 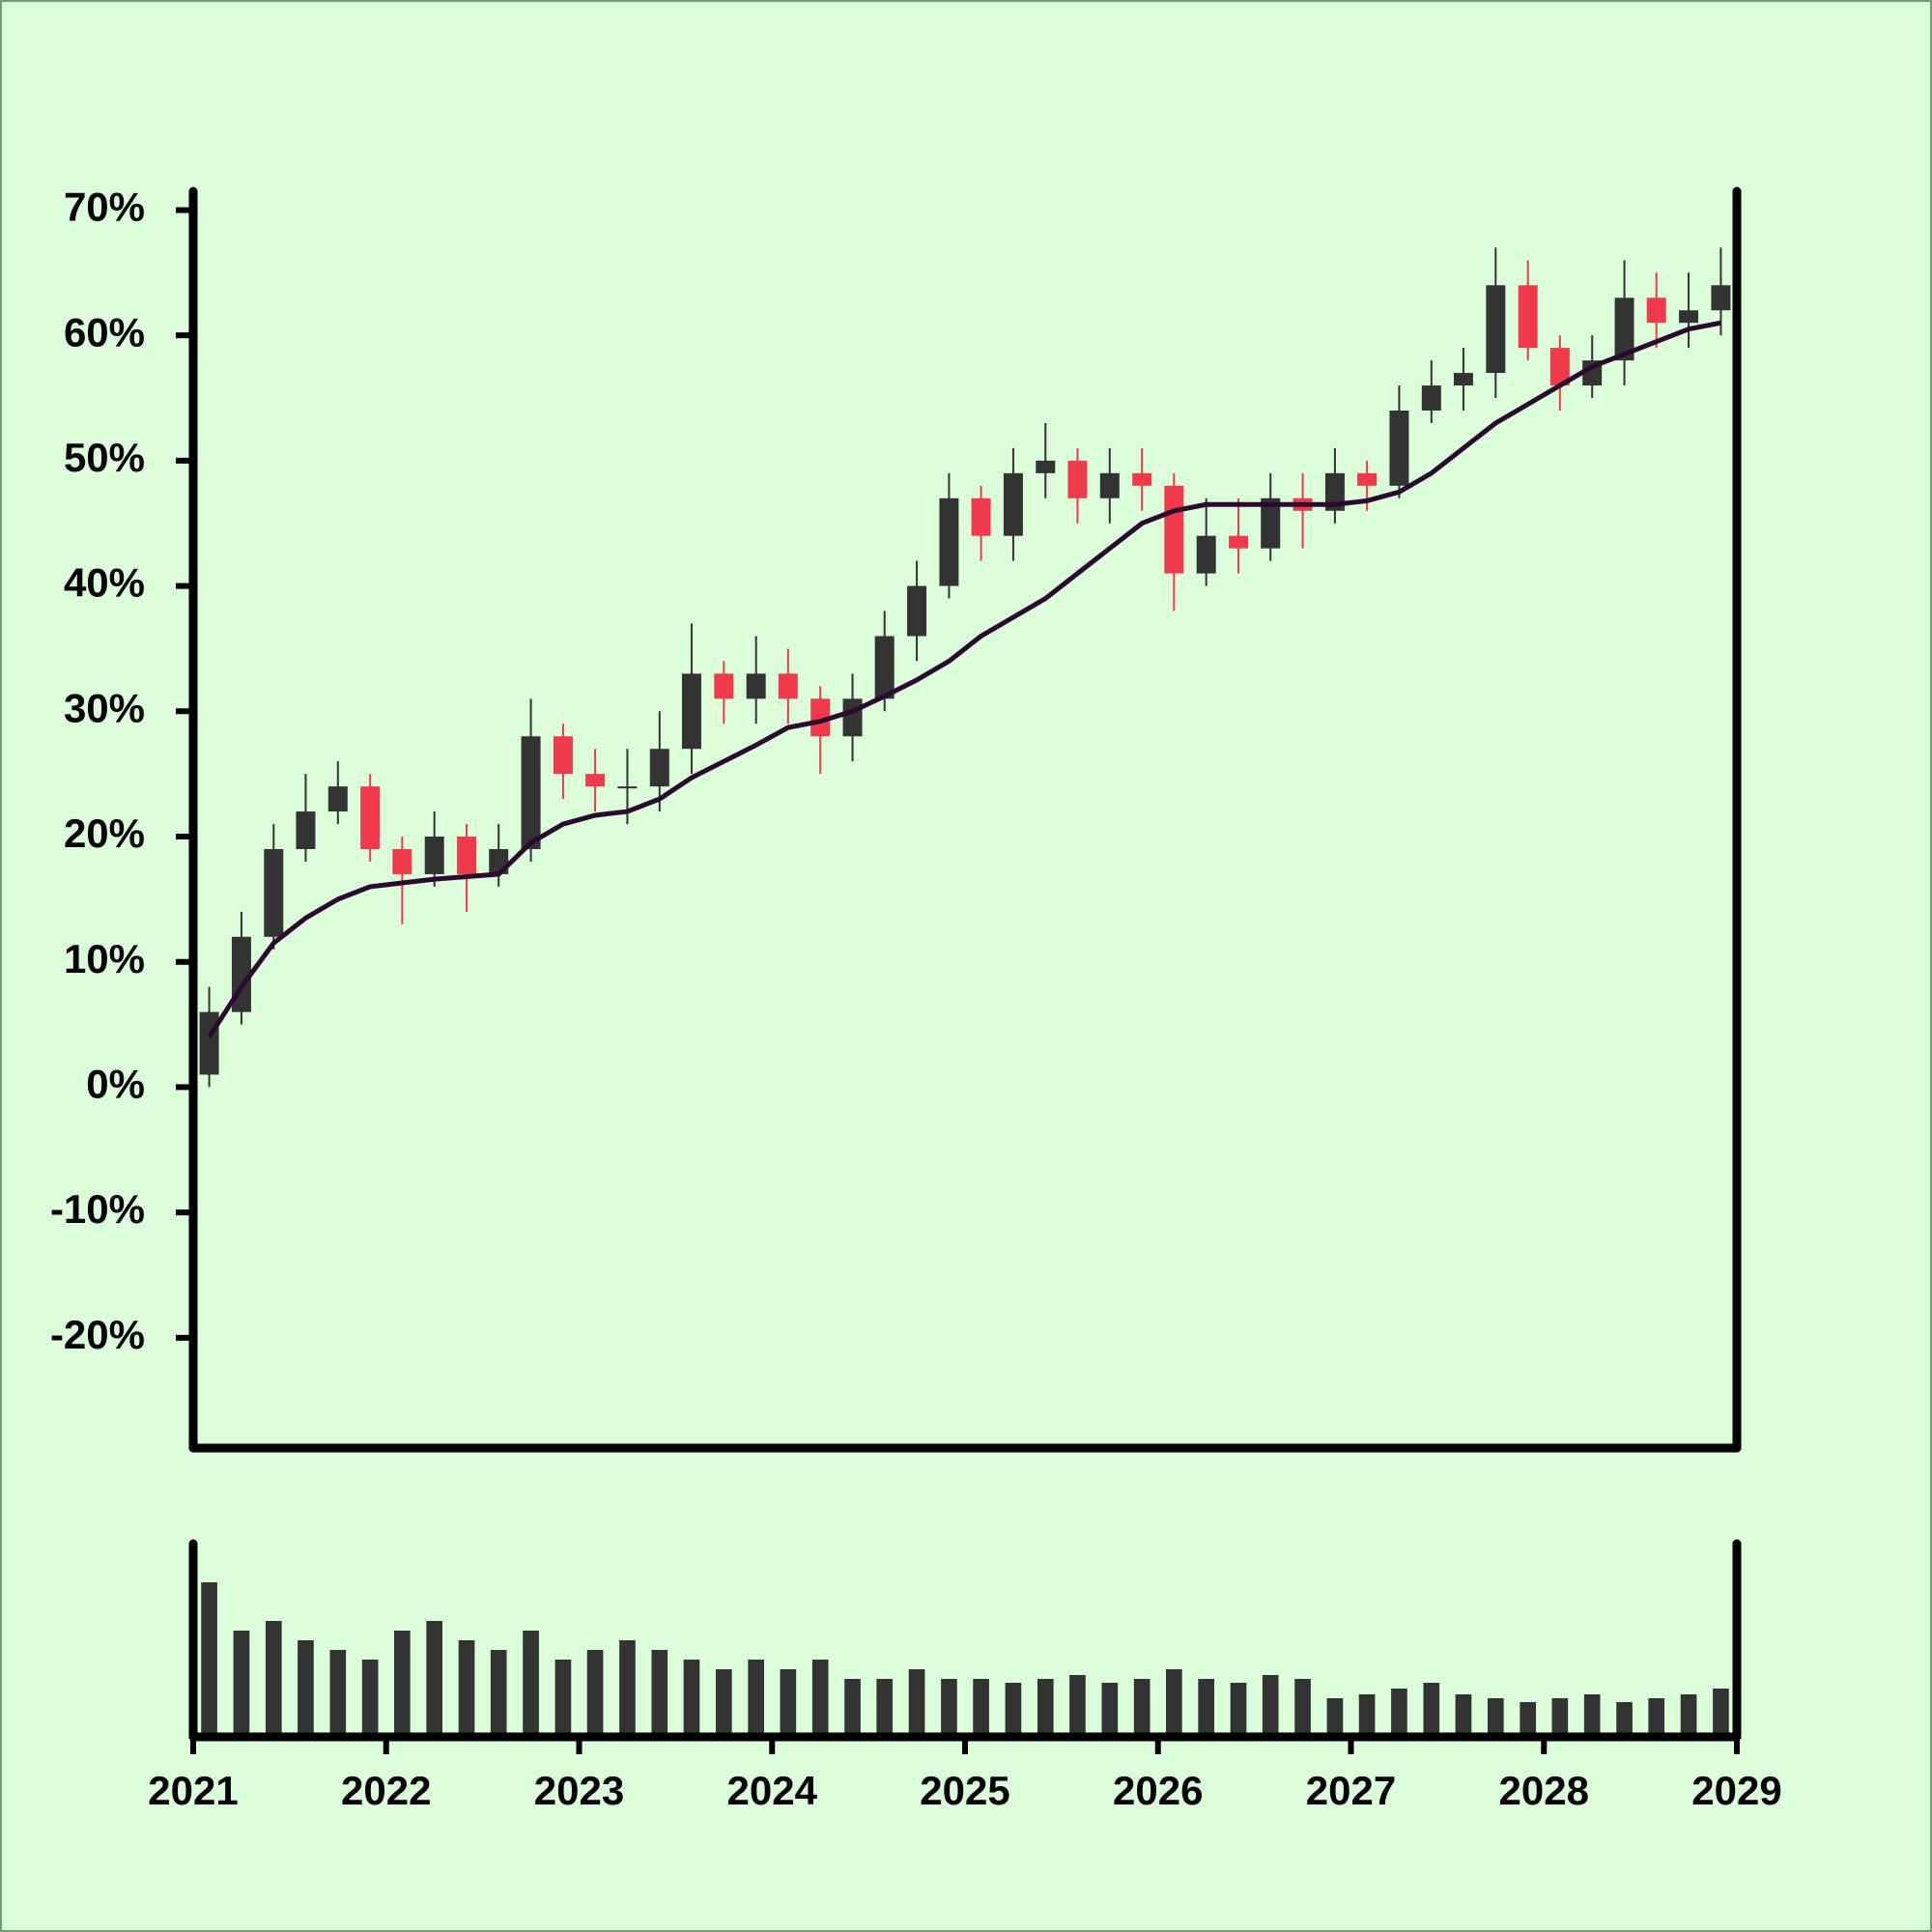 What do you see at coordinates (1544, 1790) in the screenshot?
I see `x-tick-label: 2028` at bounding box center [1544, 1790].